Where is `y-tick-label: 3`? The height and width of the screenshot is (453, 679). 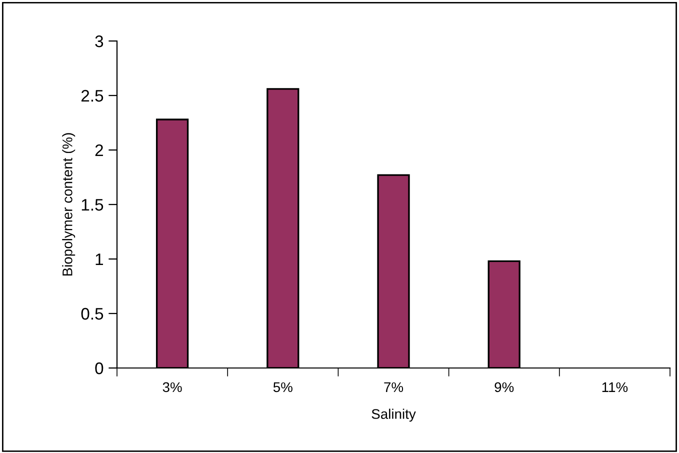
y-tick-label: 3 is located at coordinates (99, 41).